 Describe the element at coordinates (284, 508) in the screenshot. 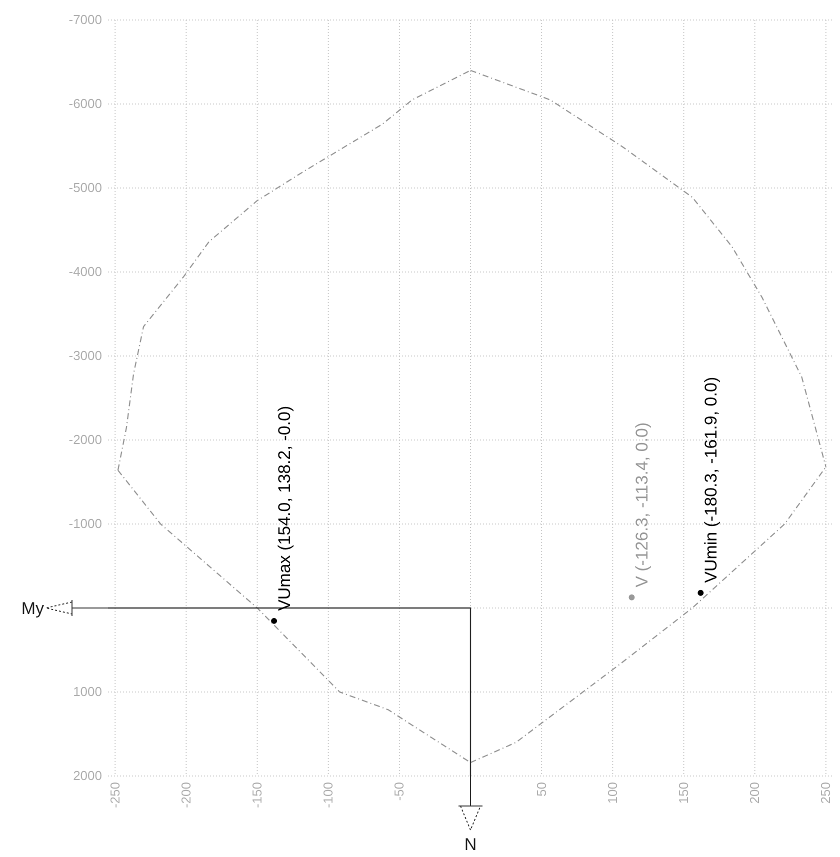

I see `text: VUmax (154.0, 138.2, -0.0)` at that location.